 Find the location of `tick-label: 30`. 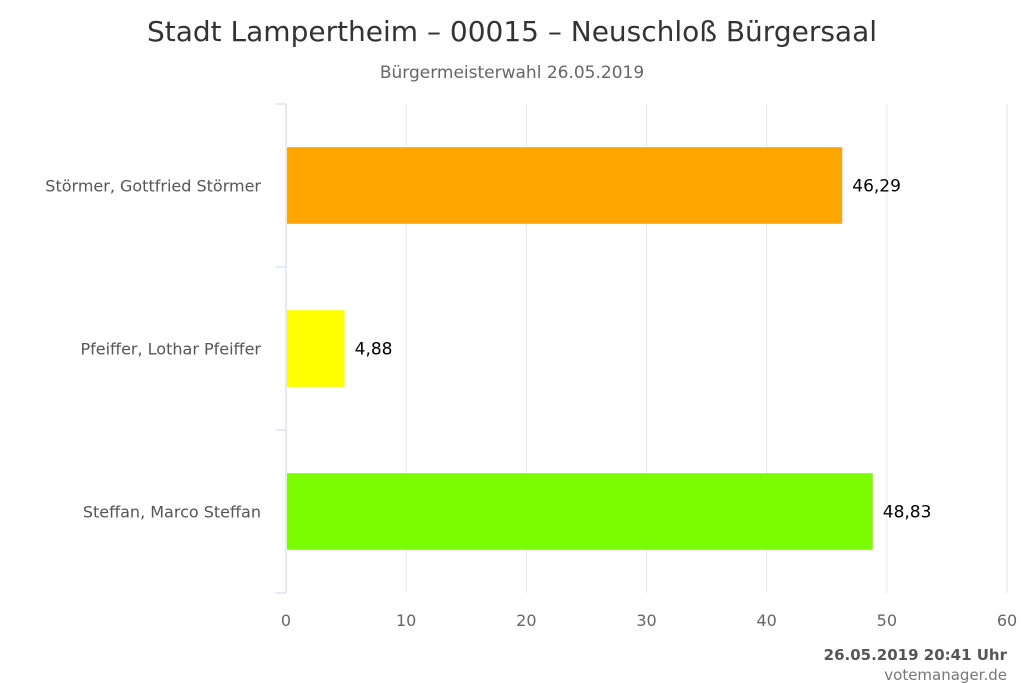

tick-label: 30 is located at coordinates (646, 620).